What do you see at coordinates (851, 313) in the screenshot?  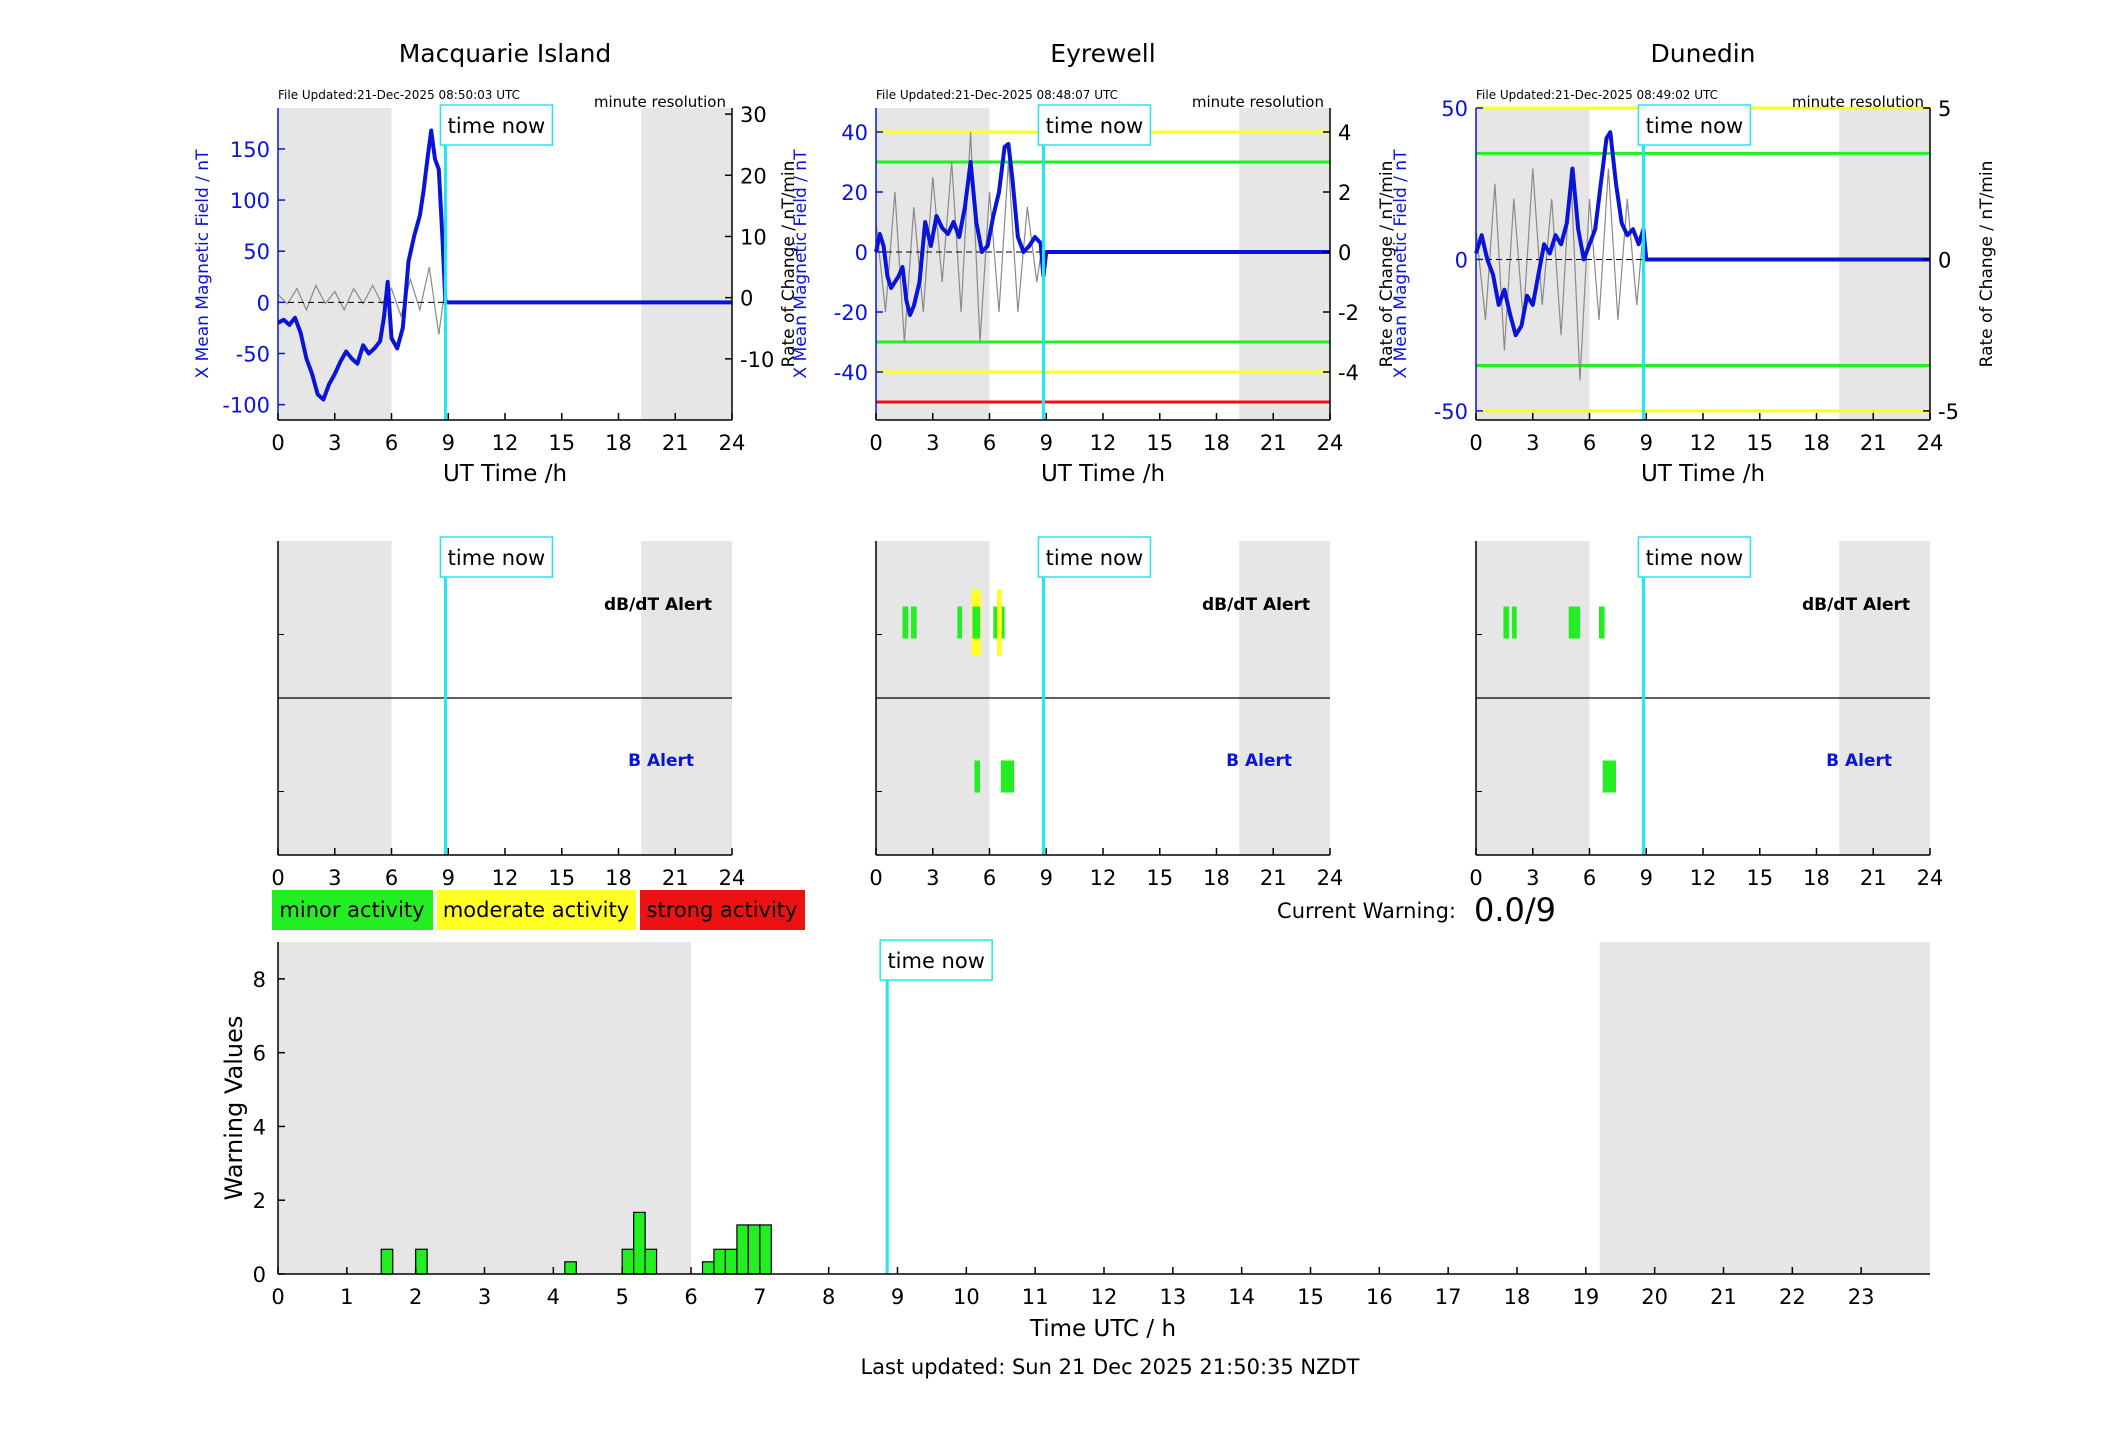 I see `left-tick-label: -20` at bounding box center [851, 313].